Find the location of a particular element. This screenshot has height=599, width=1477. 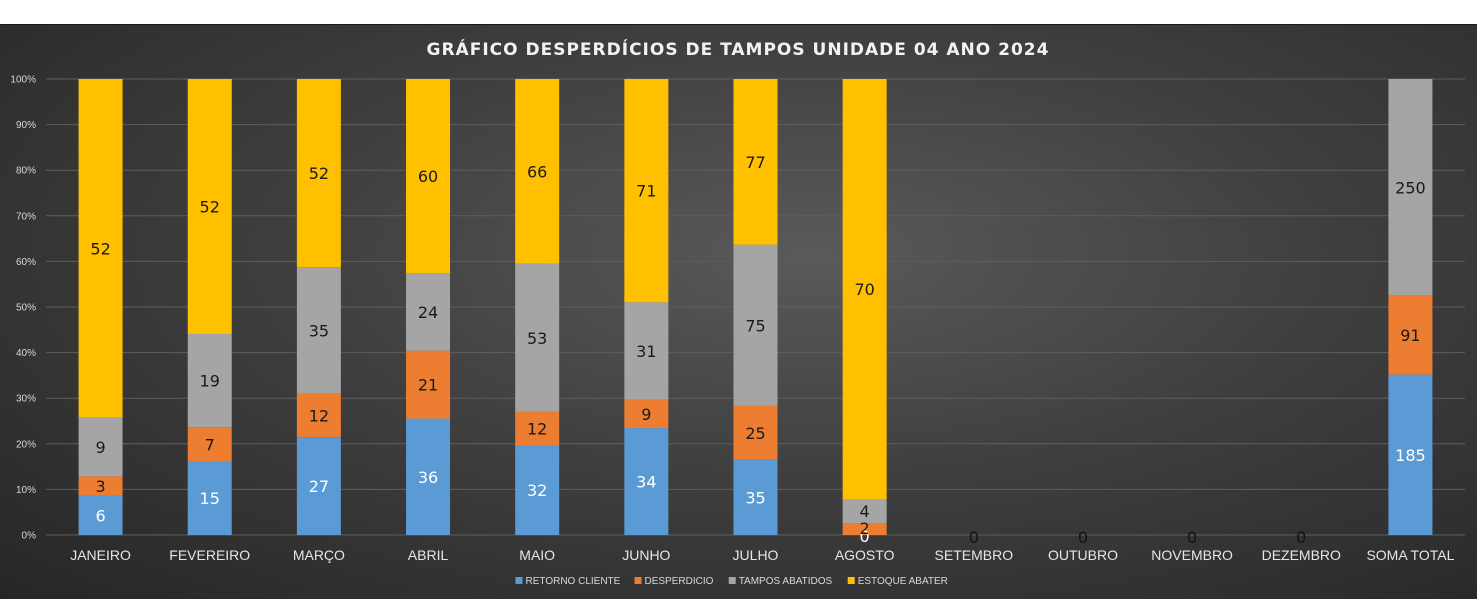

data-label-desperdicio: 2 is located at coordinates (865, 528).